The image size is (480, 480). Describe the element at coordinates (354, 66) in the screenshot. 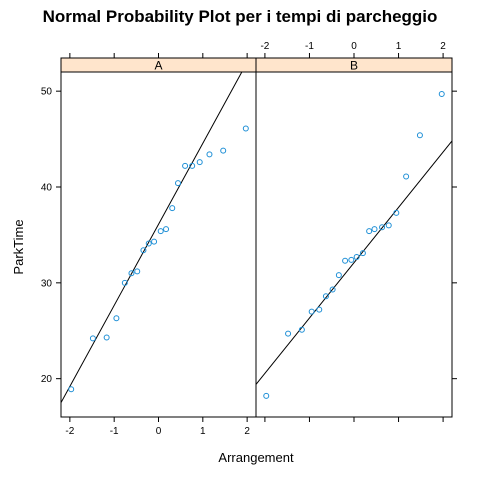

I see `strip-label-B: B` at that location.